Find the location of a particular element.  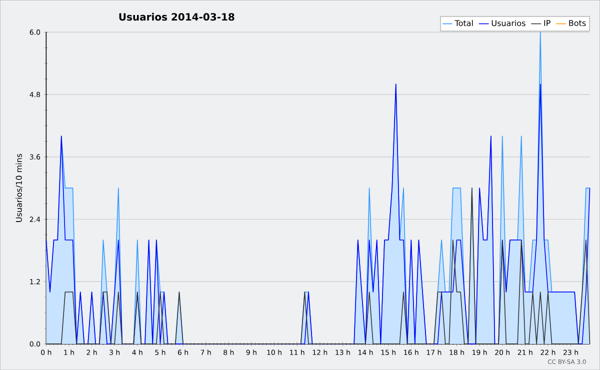

chart-title: Usuarios 2014-03-18 is located at coordinates (176, 16).